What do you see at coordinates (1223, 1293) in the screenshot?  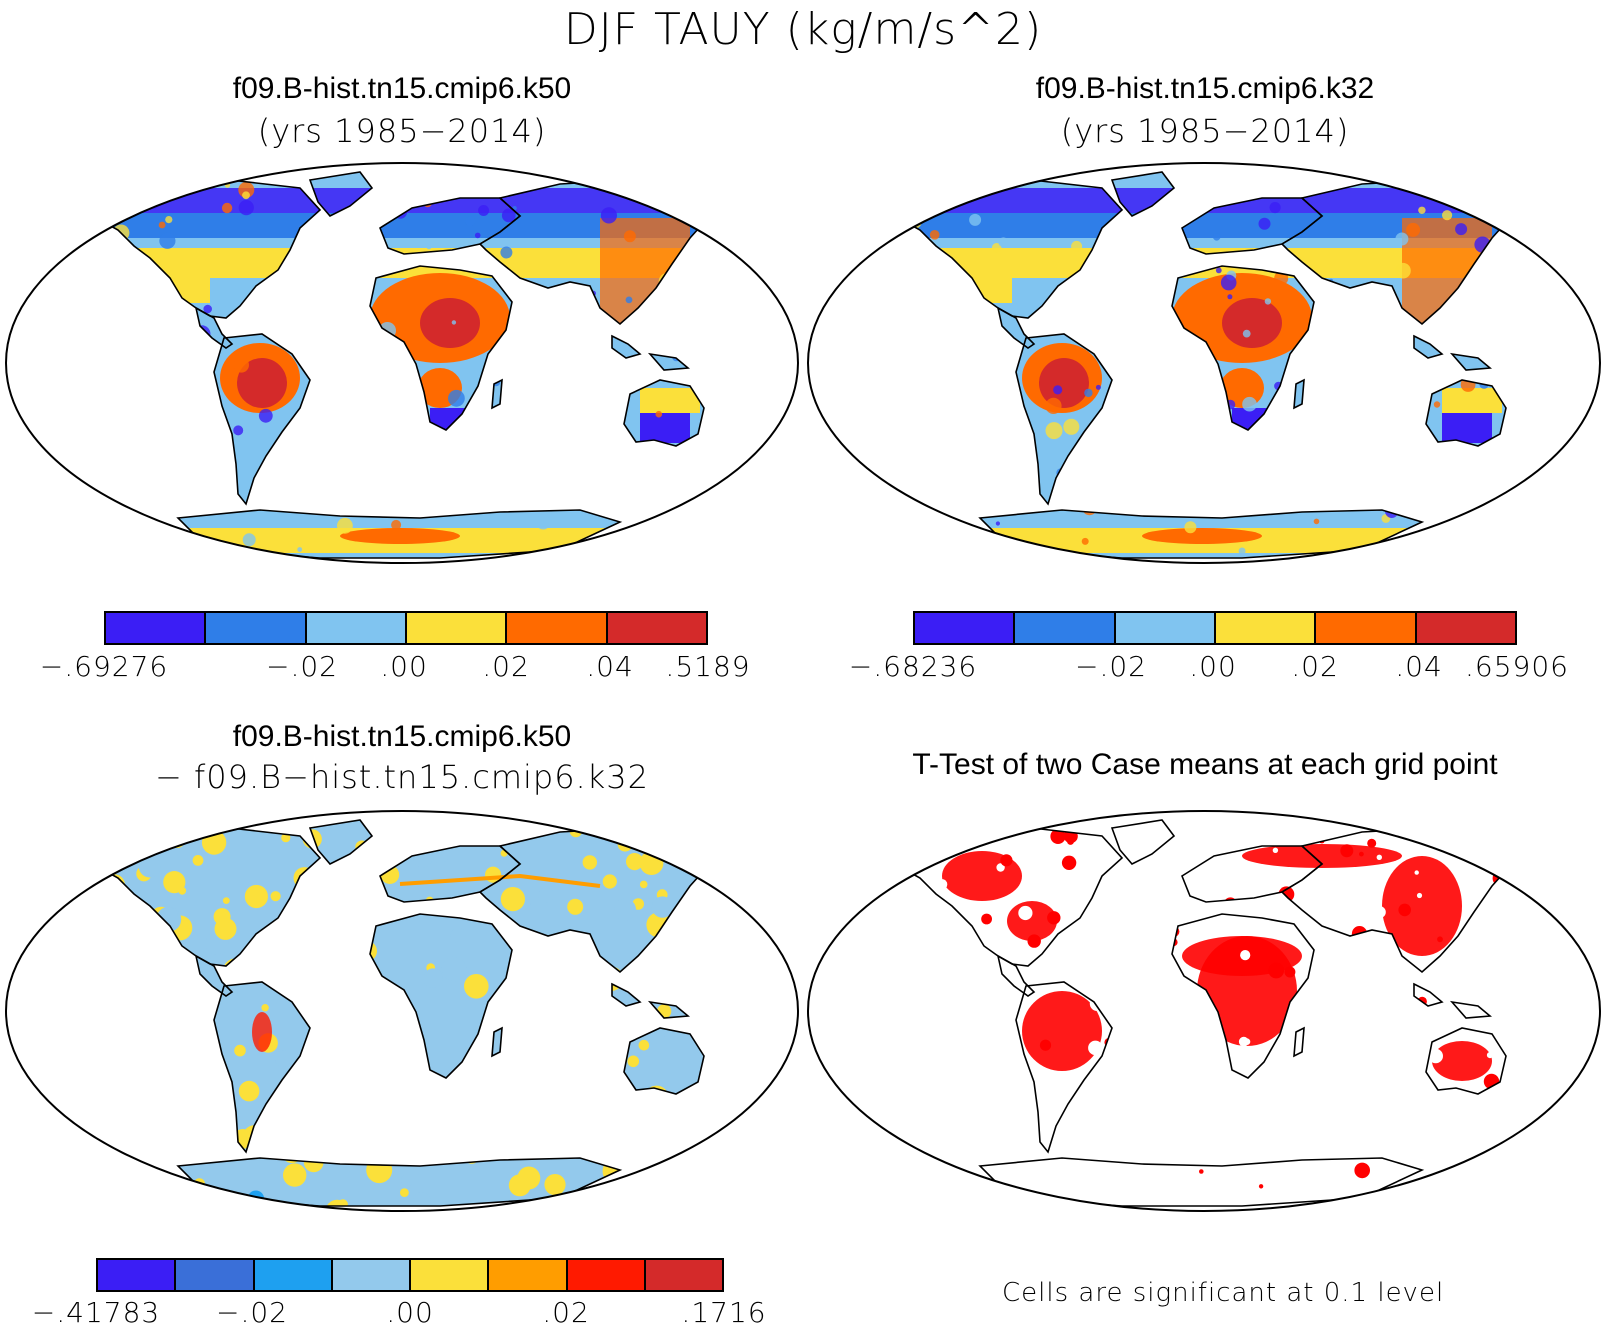 I see `significance-note: Cells are significant at 0.1 level` at bounding box center [1223, 1293].